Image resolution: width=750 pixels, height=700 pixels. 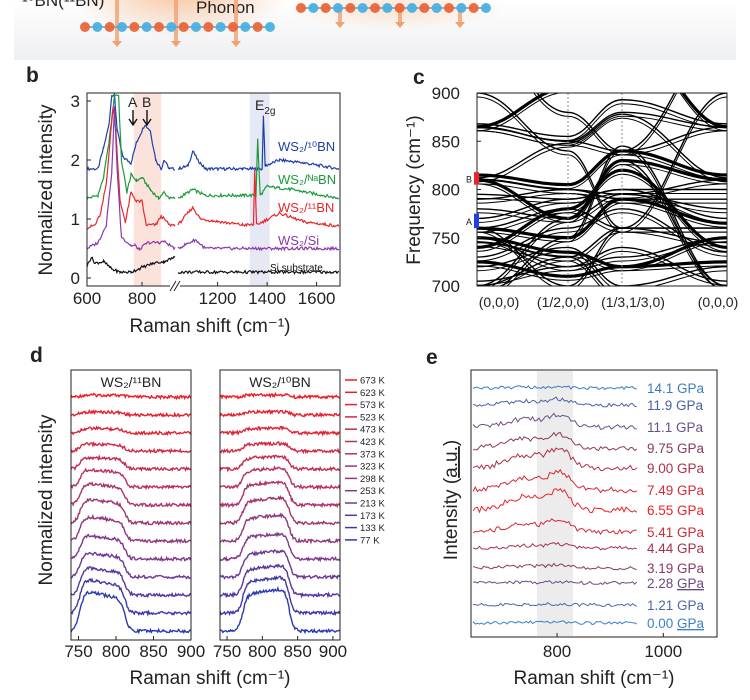 What do you see at coordinates (117, 44) in the screenshot?
I see `arrow-head-icon` at bounding box center [117, 44].